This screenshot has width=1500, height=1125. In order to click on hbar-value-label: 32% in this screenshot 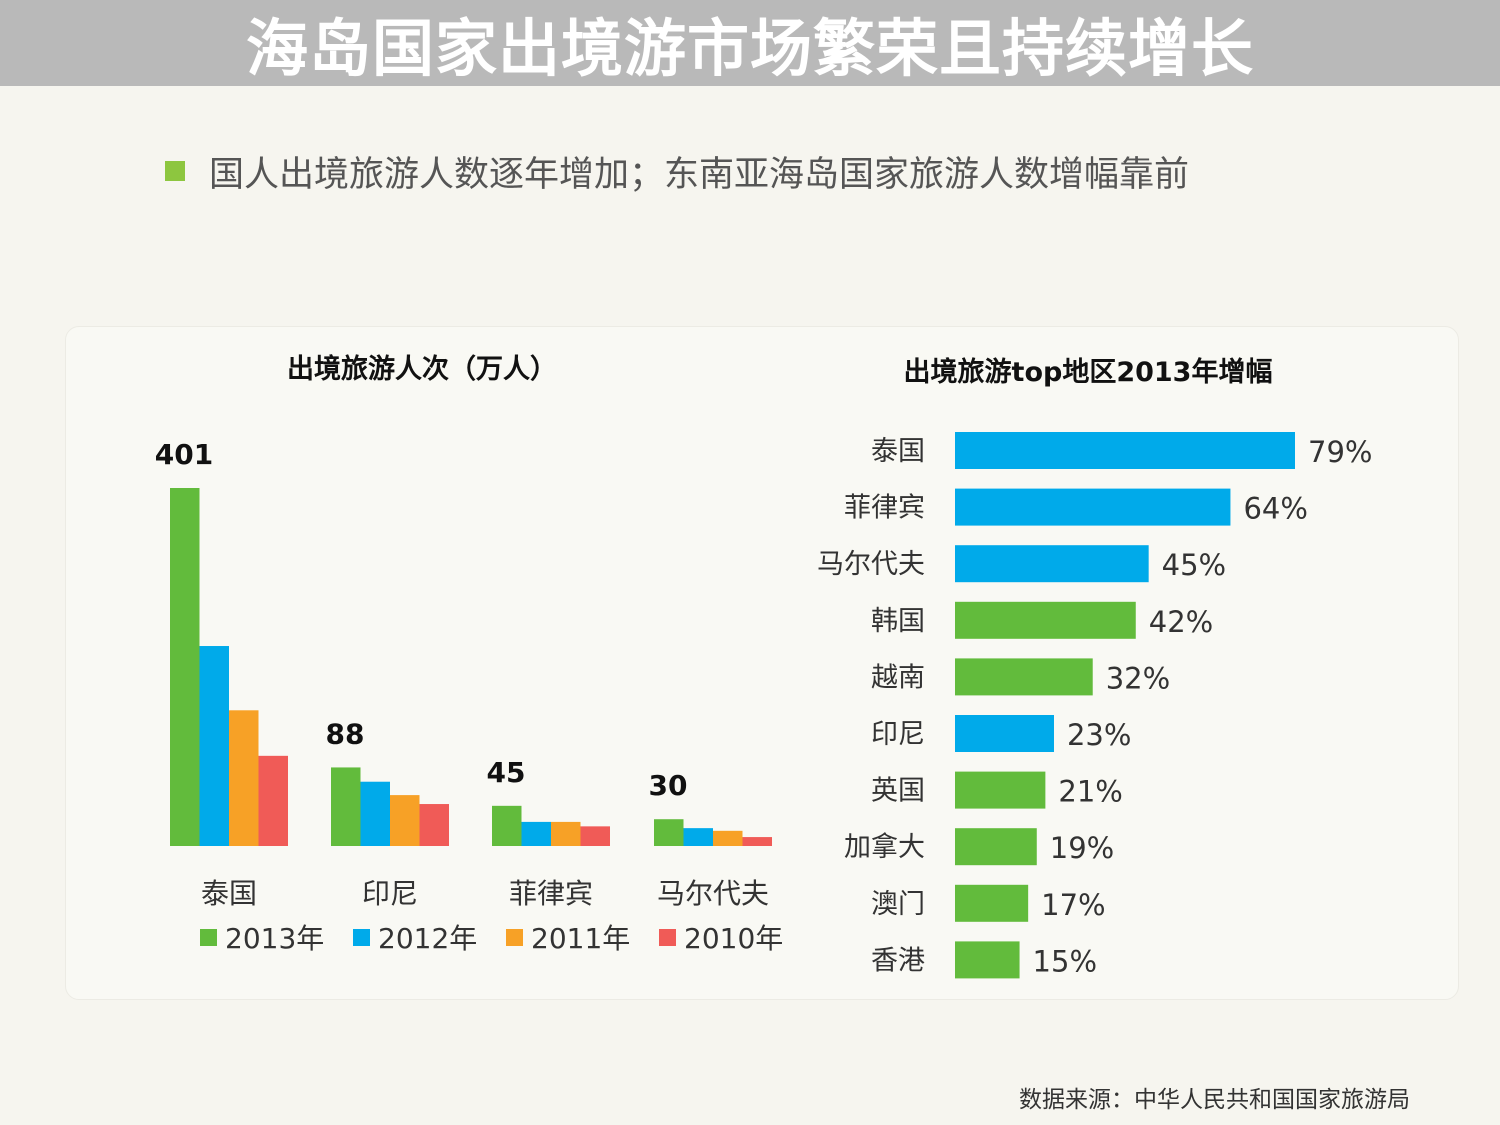, I will do `click(1138, 678)`.